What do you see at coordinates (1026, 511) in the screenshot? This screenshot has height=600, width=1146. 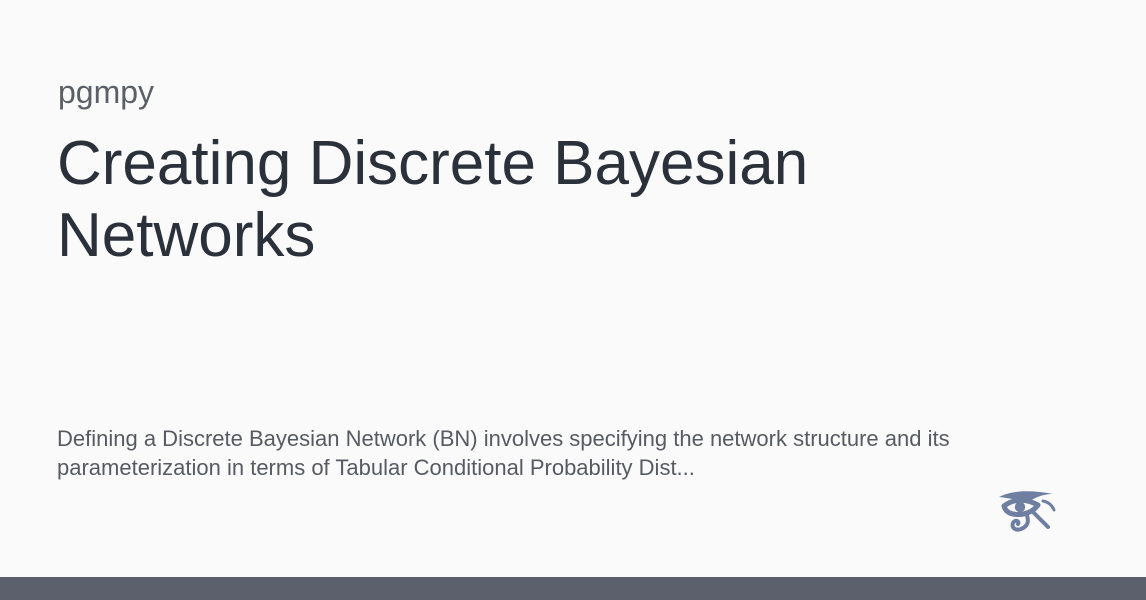 I see `eye-of-horus-icon` at bounding box center [1026, 511].